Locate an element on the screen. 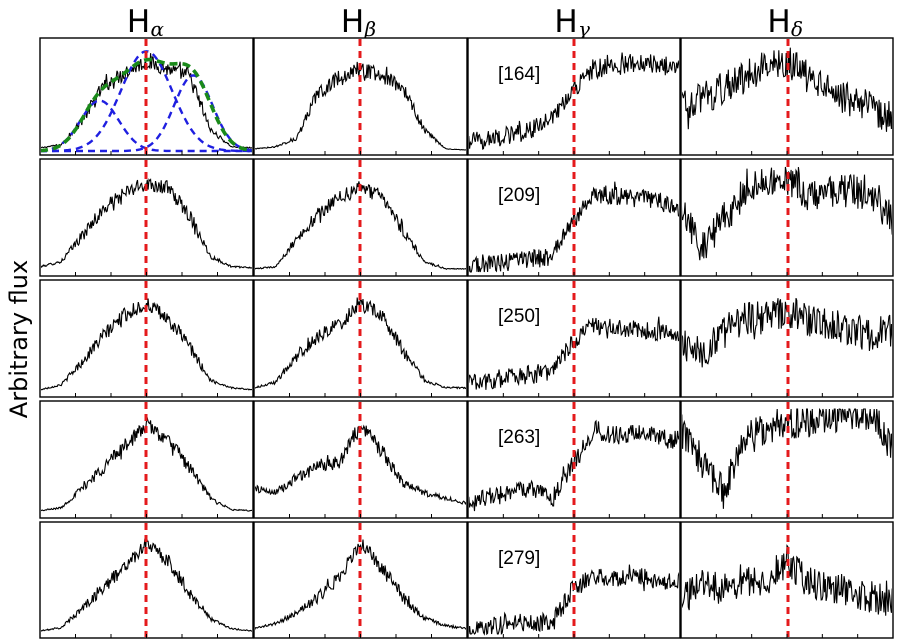 This screenshot has height=641, width=899. row-label: [250] is located at coordinates (519, 316).